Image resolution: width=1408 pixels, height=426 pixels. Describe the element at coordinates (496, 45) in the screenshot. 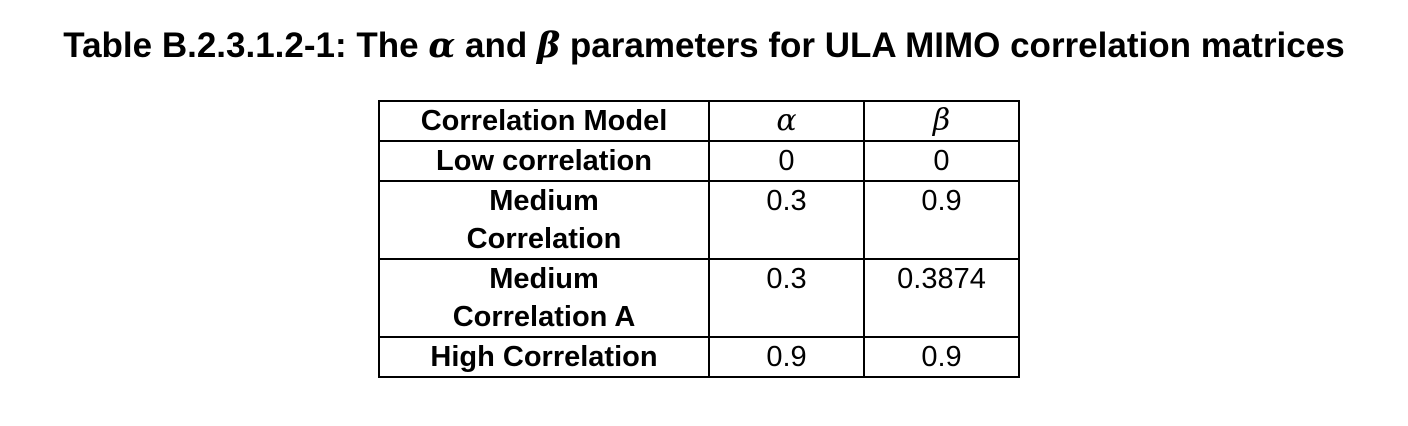

I see `caption-middle: and` at that location.